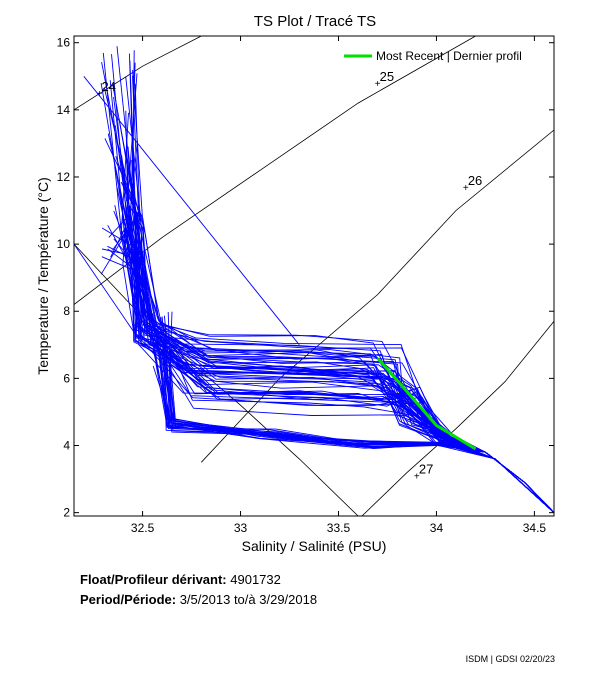 This screenshot has height=675, width=611. What do you see at coordinates (143, 528) in the screenshot?
I see `x-tick-label: 32.5` at bounding box center [143, 528].